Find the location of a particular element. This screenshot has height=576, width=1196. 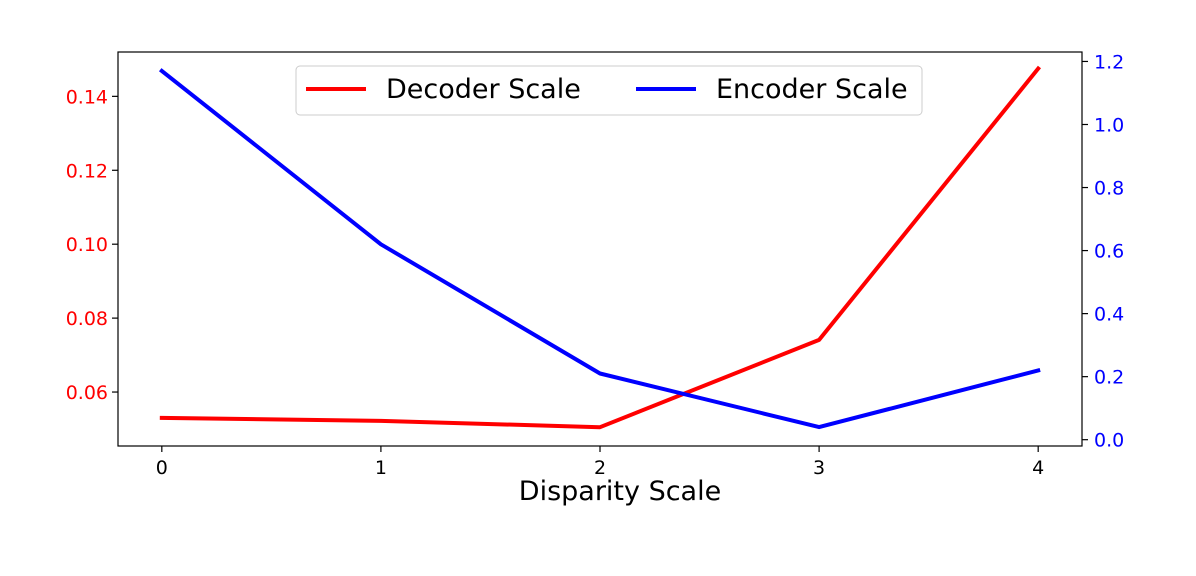

x-tick-label: 4 is located at coordinates (1038, 468).